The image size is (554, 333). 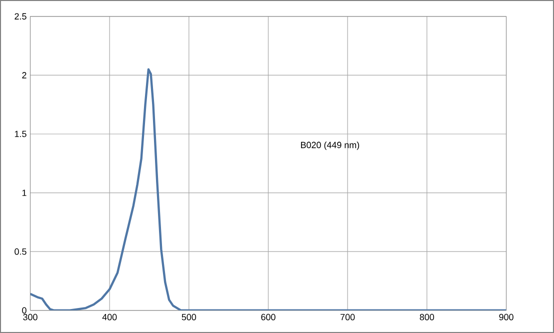 What do you see at coordinates (189, 317) in the screenshot?
I see `x-tick-label: 500` at bounding box center [189, 317].